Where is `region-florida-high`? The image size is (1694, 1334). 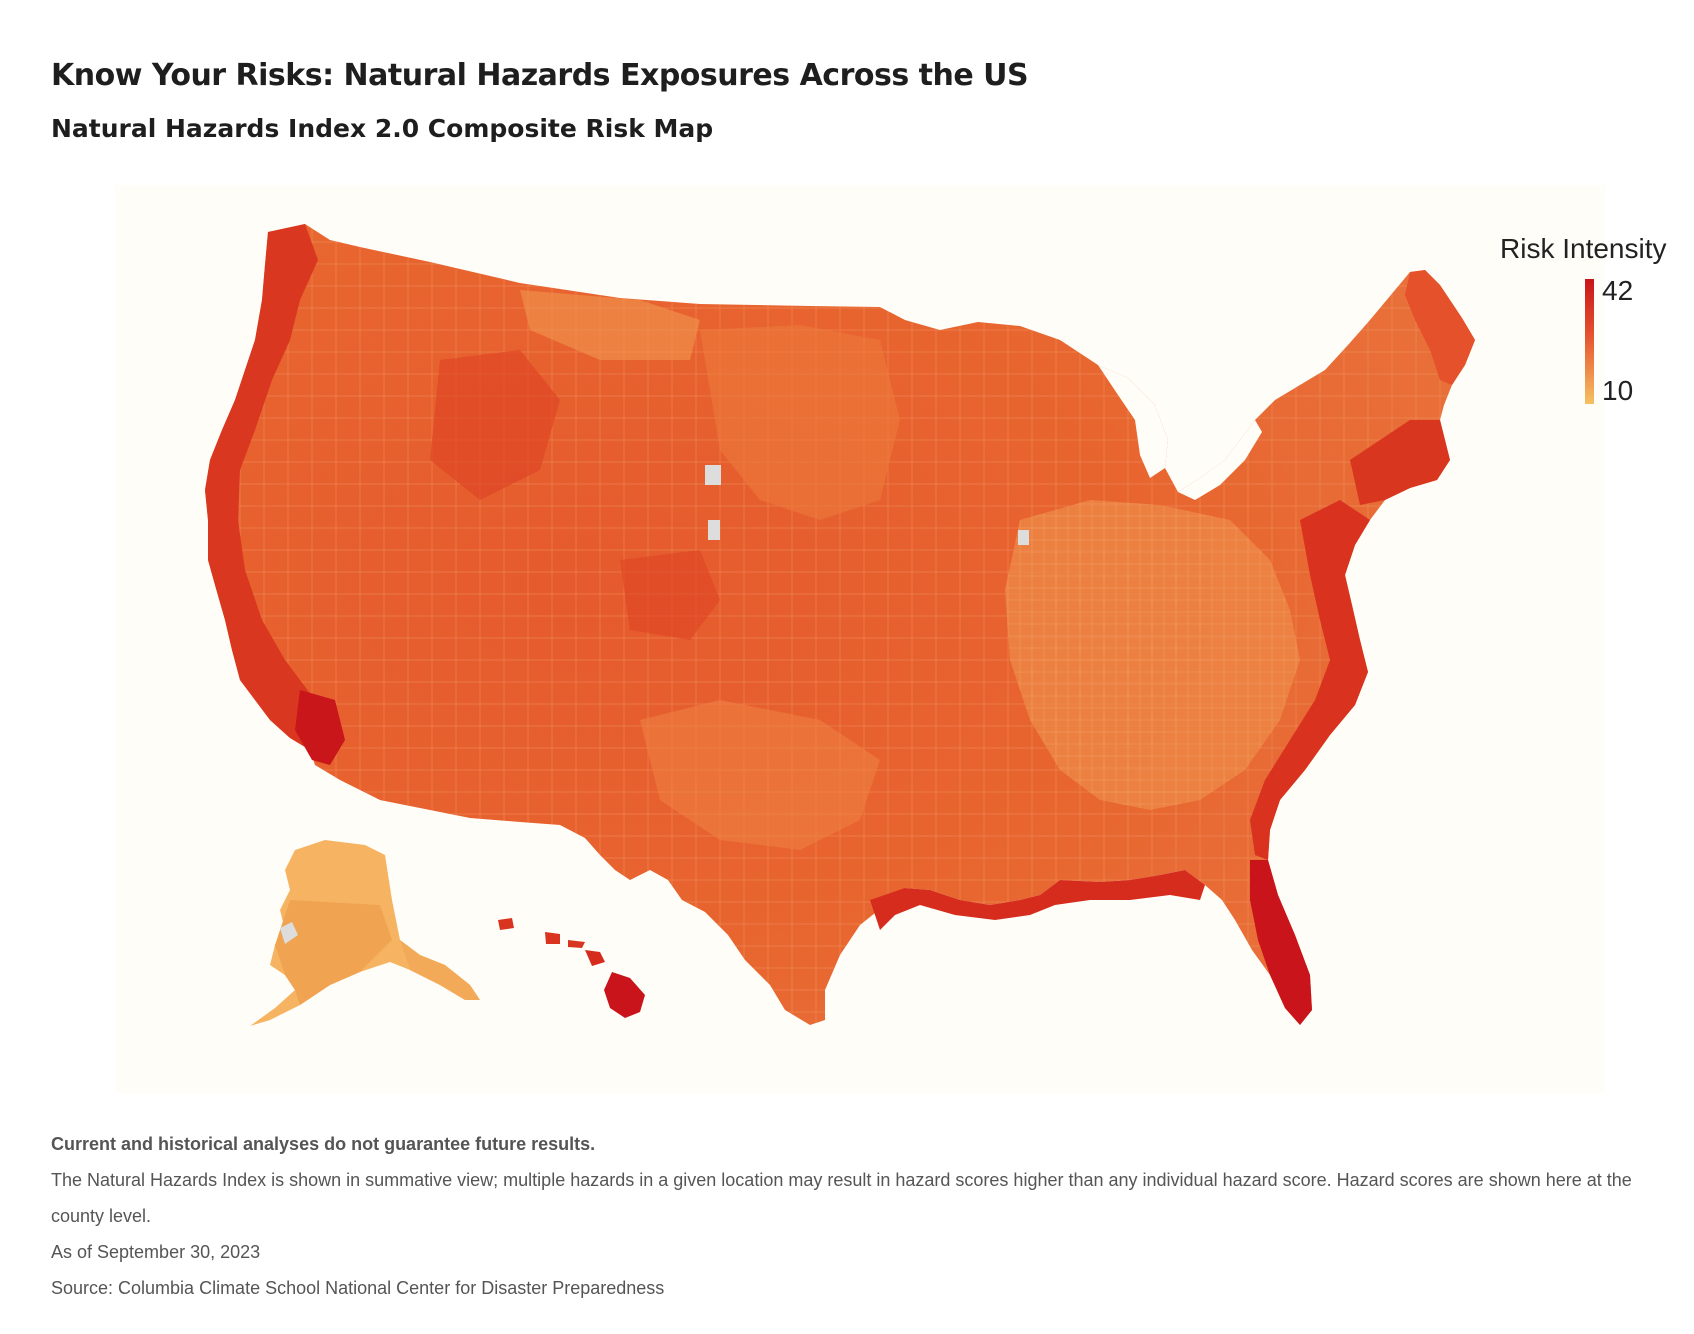 region-florida-high is located at coordinates (1281, 942).